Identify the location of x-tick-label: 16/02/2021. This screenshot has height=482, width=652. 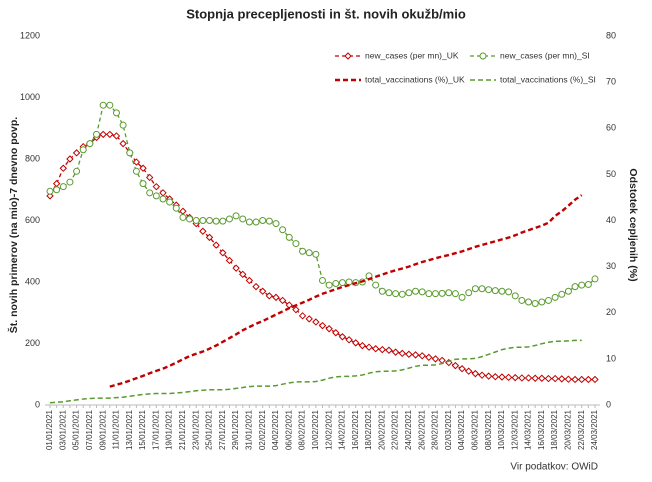
(355, 429).